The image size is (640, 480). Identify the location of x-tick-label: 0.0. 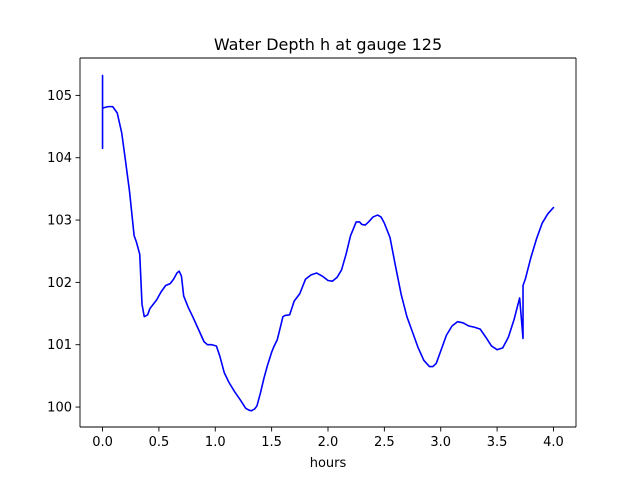
(102, 442).